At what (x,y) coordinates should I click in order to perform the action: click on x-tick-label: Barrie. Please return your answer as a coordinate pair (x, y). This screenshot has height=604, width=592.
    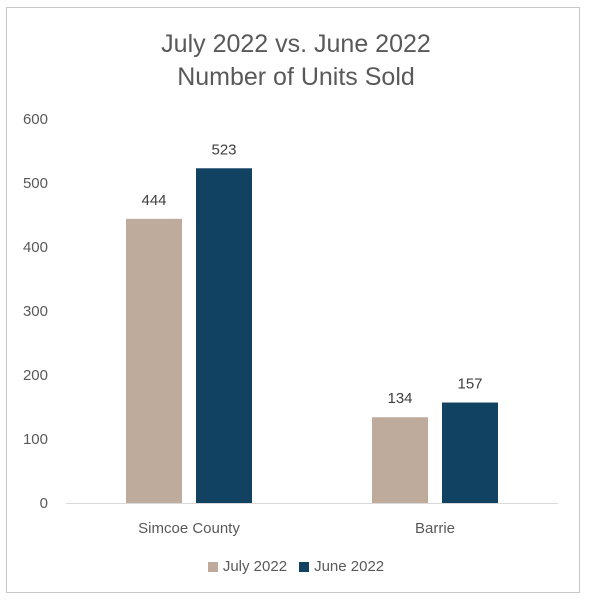
    Looking at the image, I should click on (435, 528).